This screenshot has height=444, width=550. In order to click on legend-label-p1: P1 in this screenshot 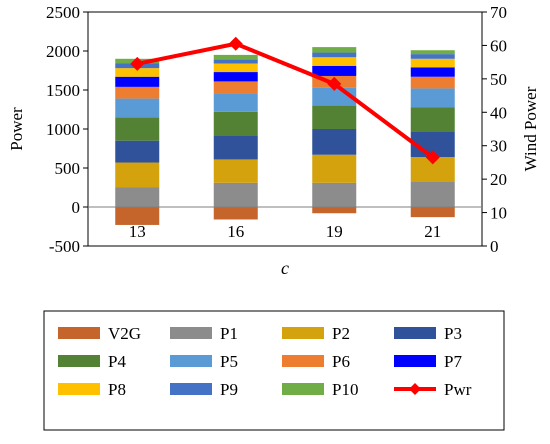, I will do `click(229, 333)`.